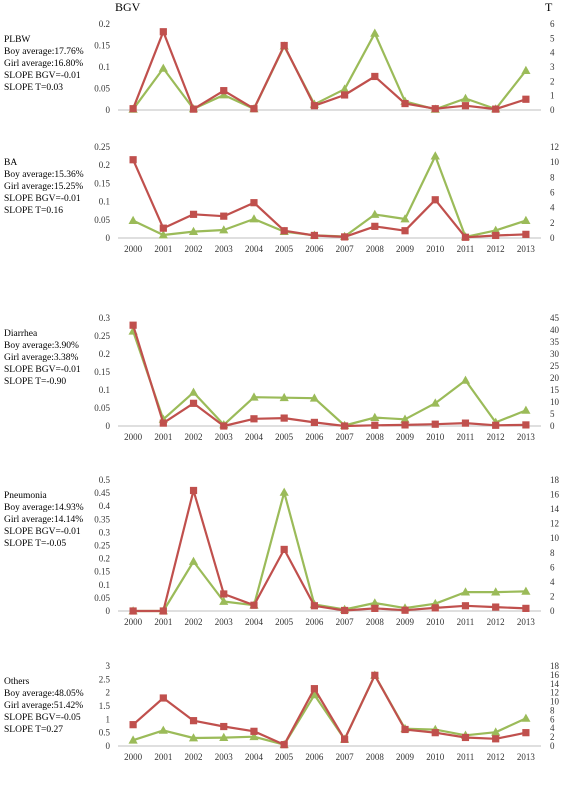  What do you see at coordinates (555, 390) in the screenshot?
I see `y-right-tick-label: 15` at bounding box center [555, 390].